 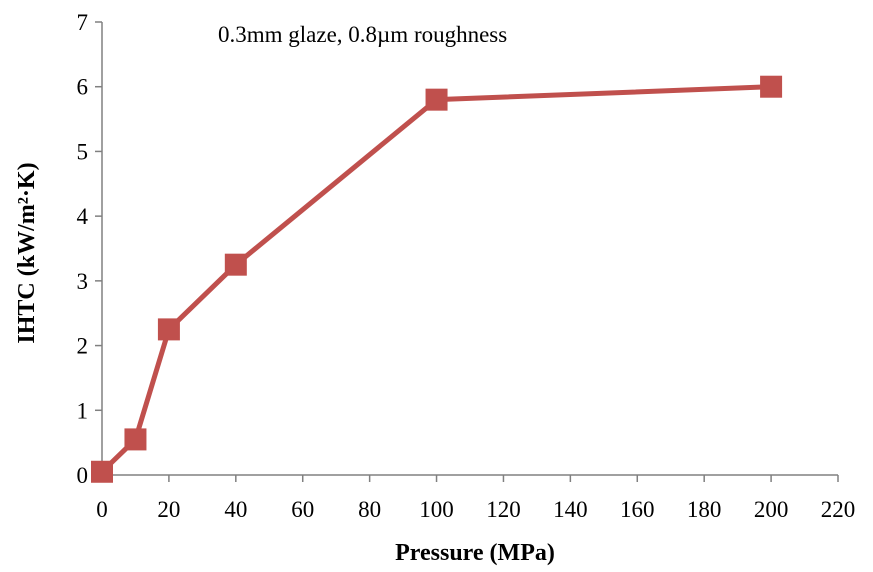 What do you see at coordinates (27, 252) in the screenshot?
I see `y-axis-title: IHTC (kW/m²·K)` at bounding box center [27, 252].